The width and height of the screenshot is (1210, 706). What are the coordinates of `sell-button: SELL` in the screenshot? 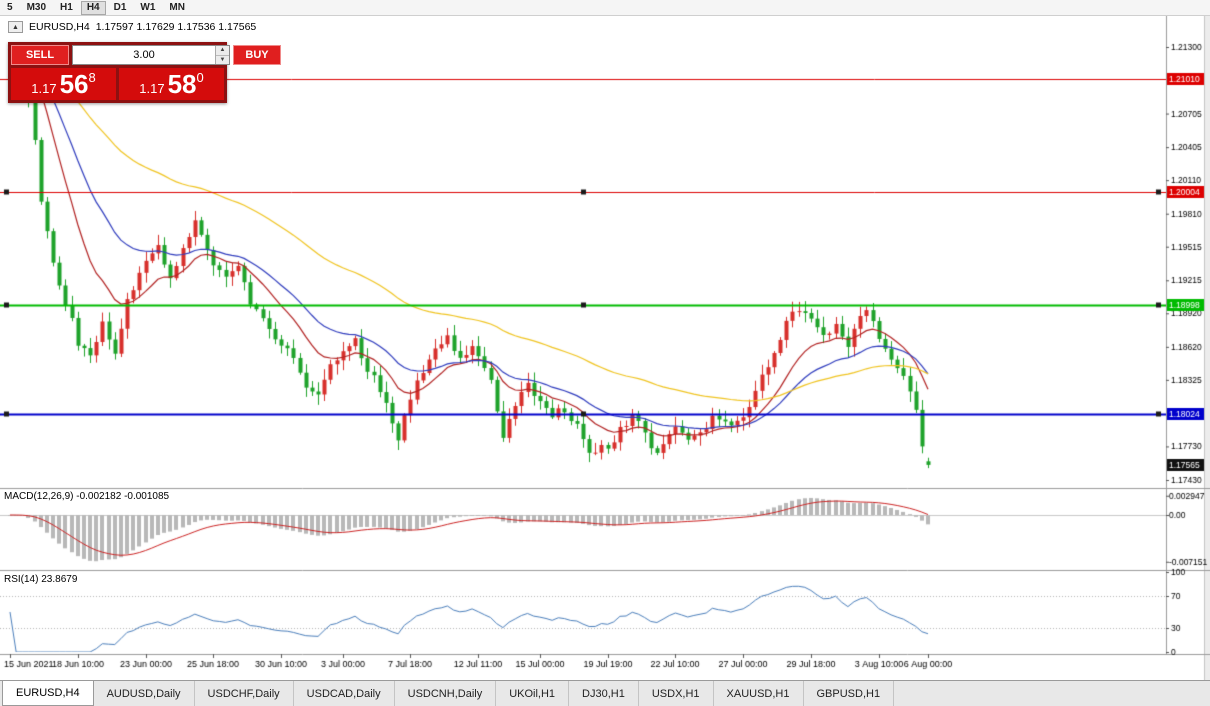 It's located at (40, 55).